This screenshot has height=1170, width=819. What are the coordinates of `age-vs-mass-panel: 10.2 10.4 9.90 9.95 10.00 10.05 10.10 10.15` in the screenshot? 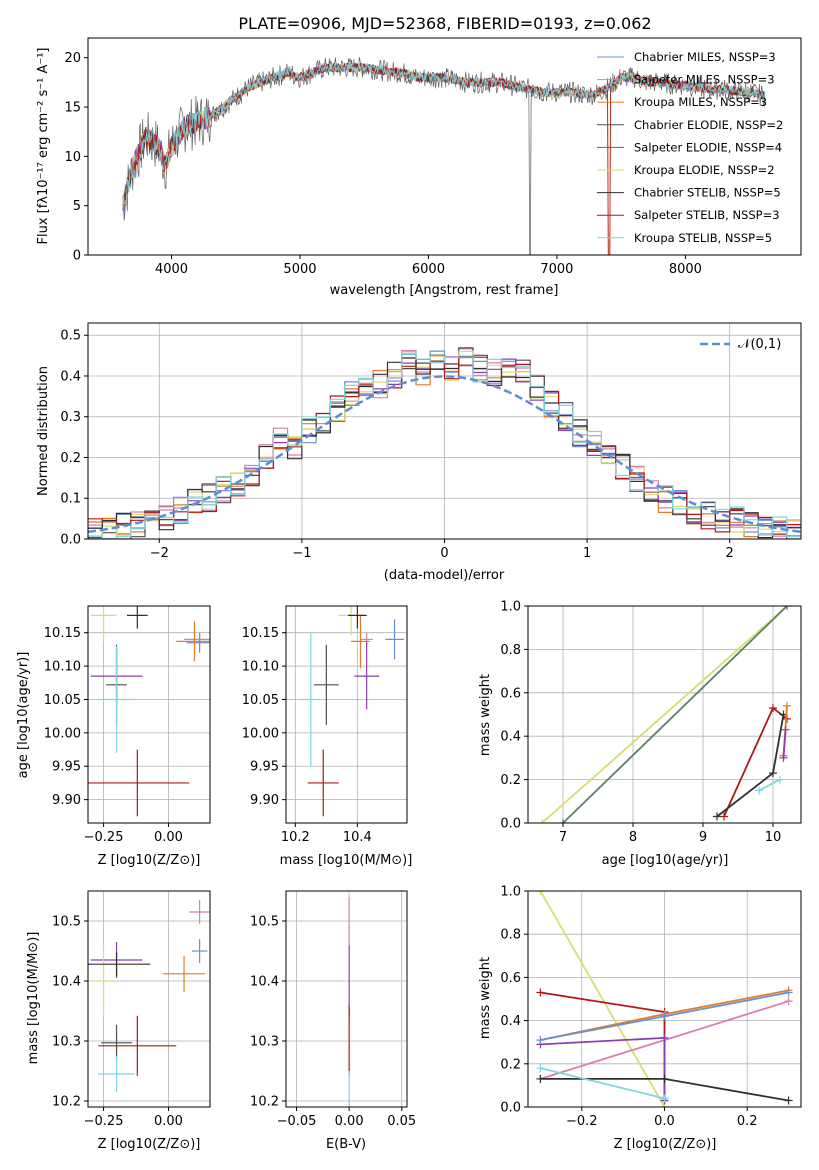 It's located at (325, 725).